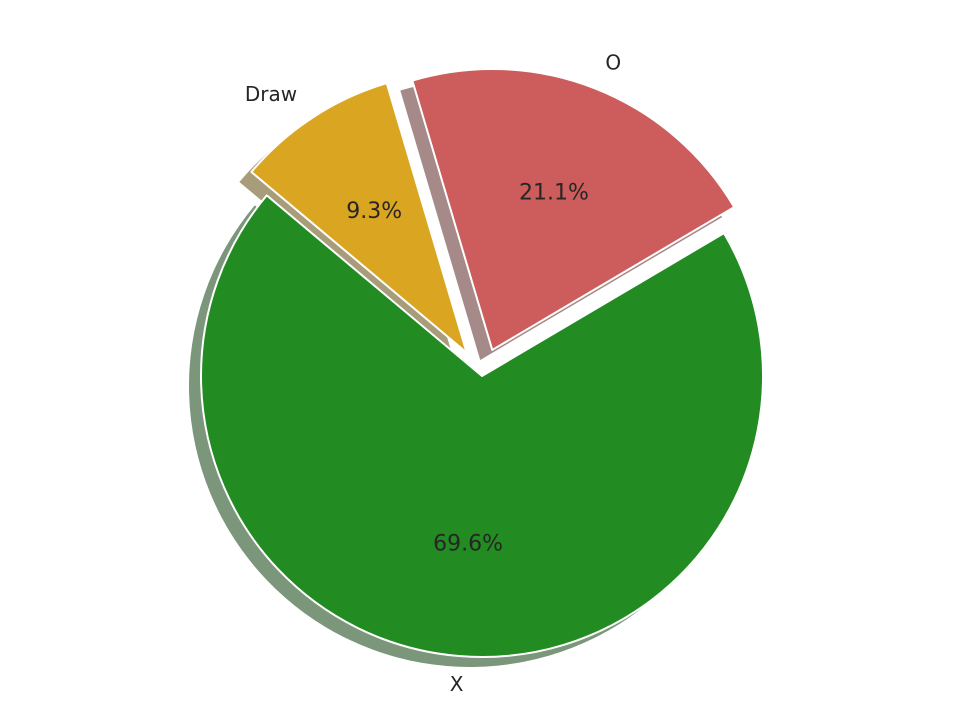 This screenshot has height=720, width=960. What do you see at coordinates (374, 211) in the screenshot?
I see `slice-percent-draw: 9.3%` at bounding box center [374, 211].